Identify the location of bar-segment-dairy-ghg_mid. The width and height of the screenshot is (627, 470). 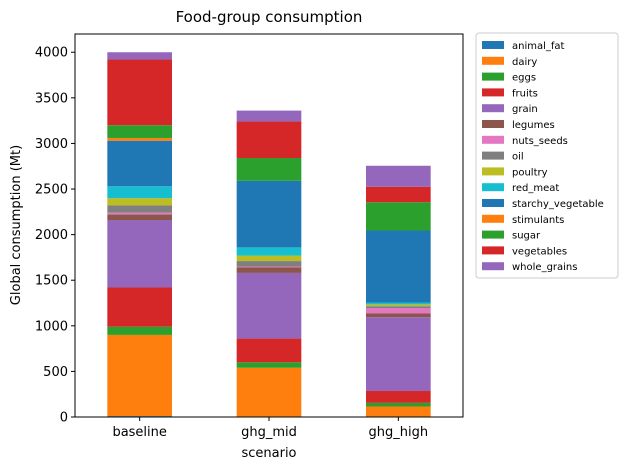
(269, 392).